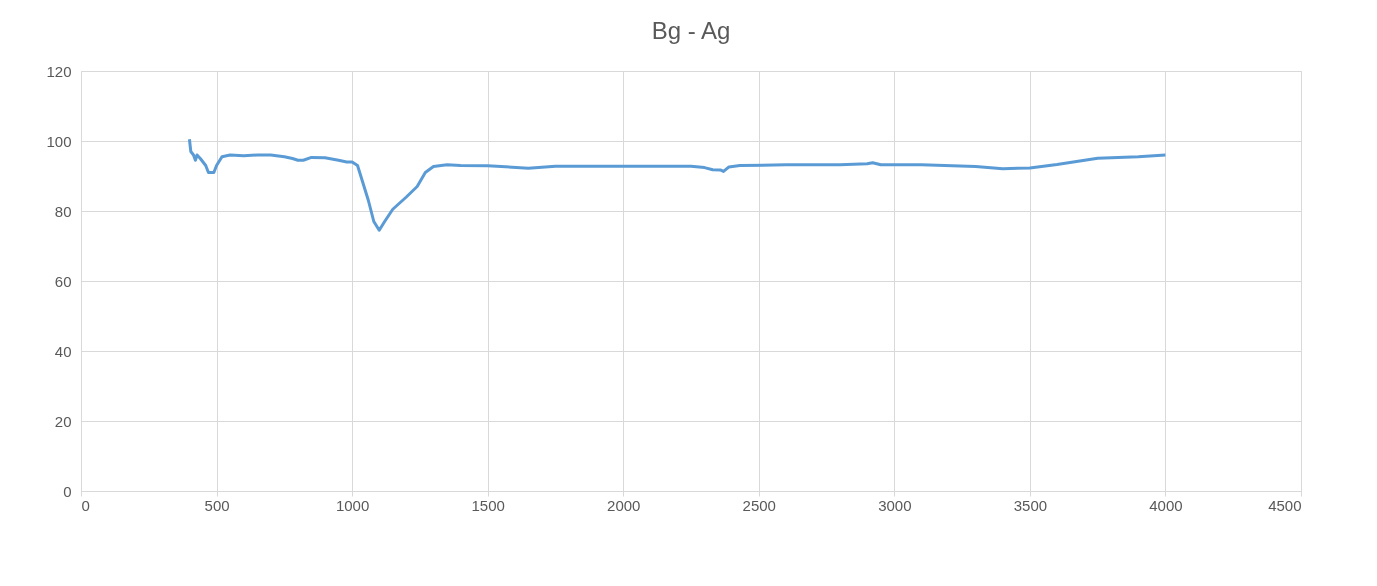 This screenshot has width=1377, height=586. I want to click on x-tick-label: 3000, so click(895, 505).